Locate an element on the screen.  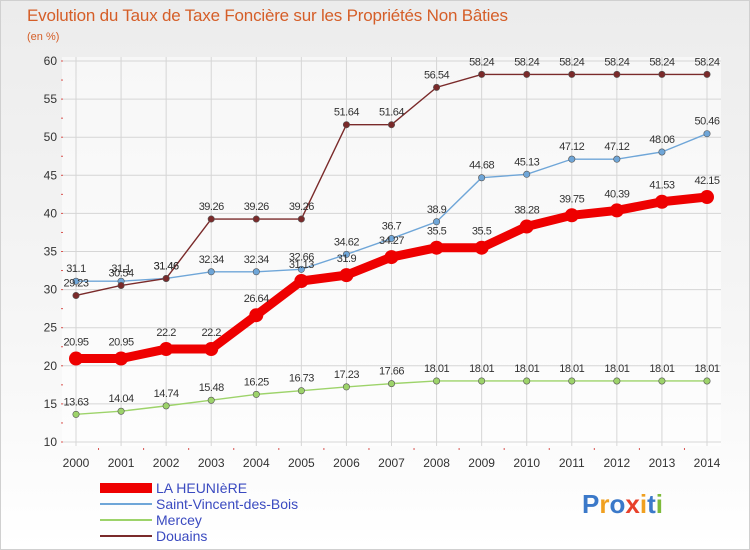
y-tick-label: 15 is located at coordinates (51, 404).